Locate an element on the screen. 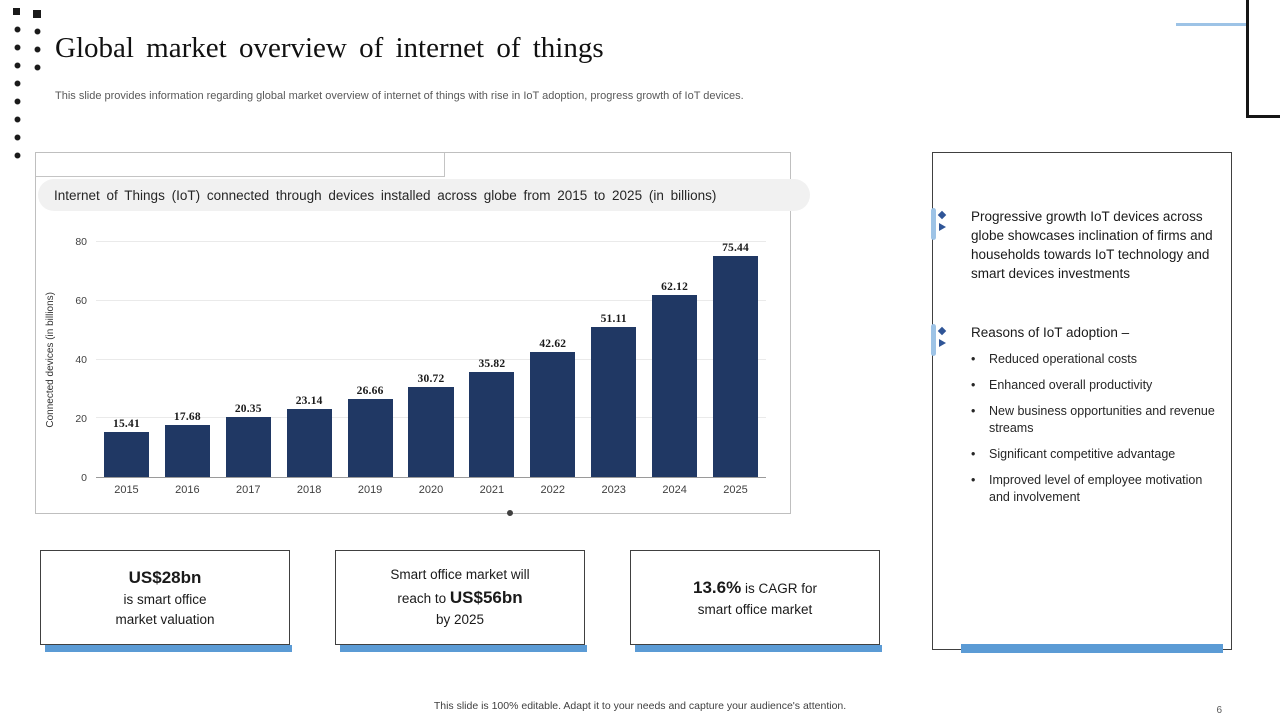 The width and height of the screenshot is (1280, 720). stat-text-segment: US$56bn is located at coordinates (486, 597).